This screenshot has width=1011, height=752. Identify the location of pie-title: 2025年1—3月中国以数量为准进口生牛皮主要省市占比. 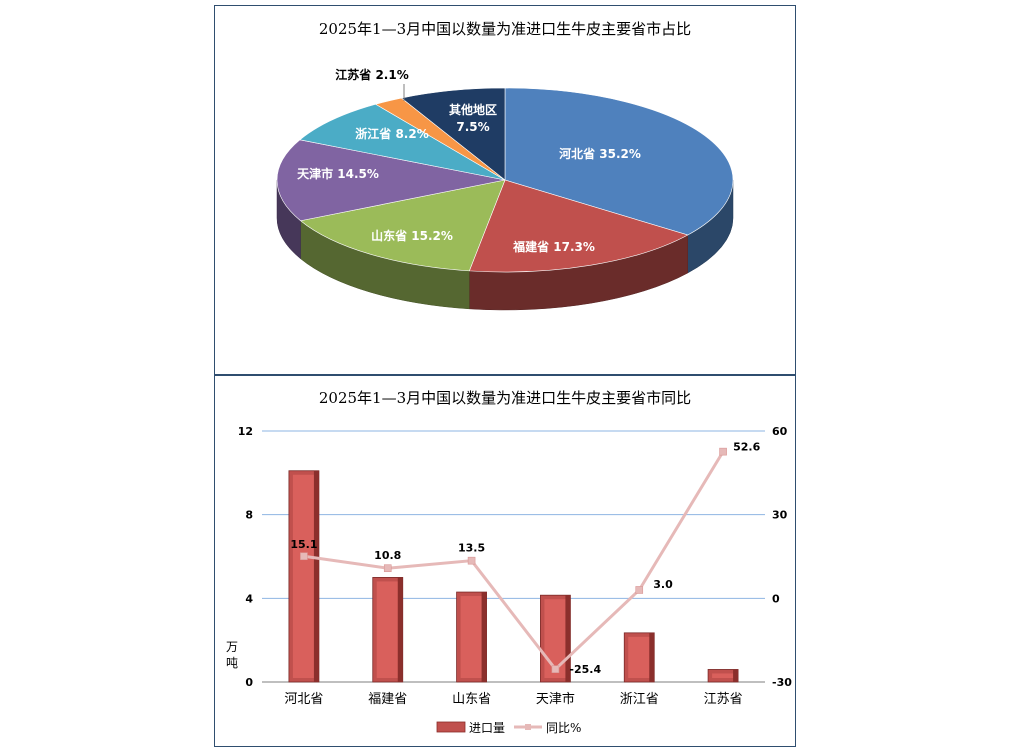
(505, 29).